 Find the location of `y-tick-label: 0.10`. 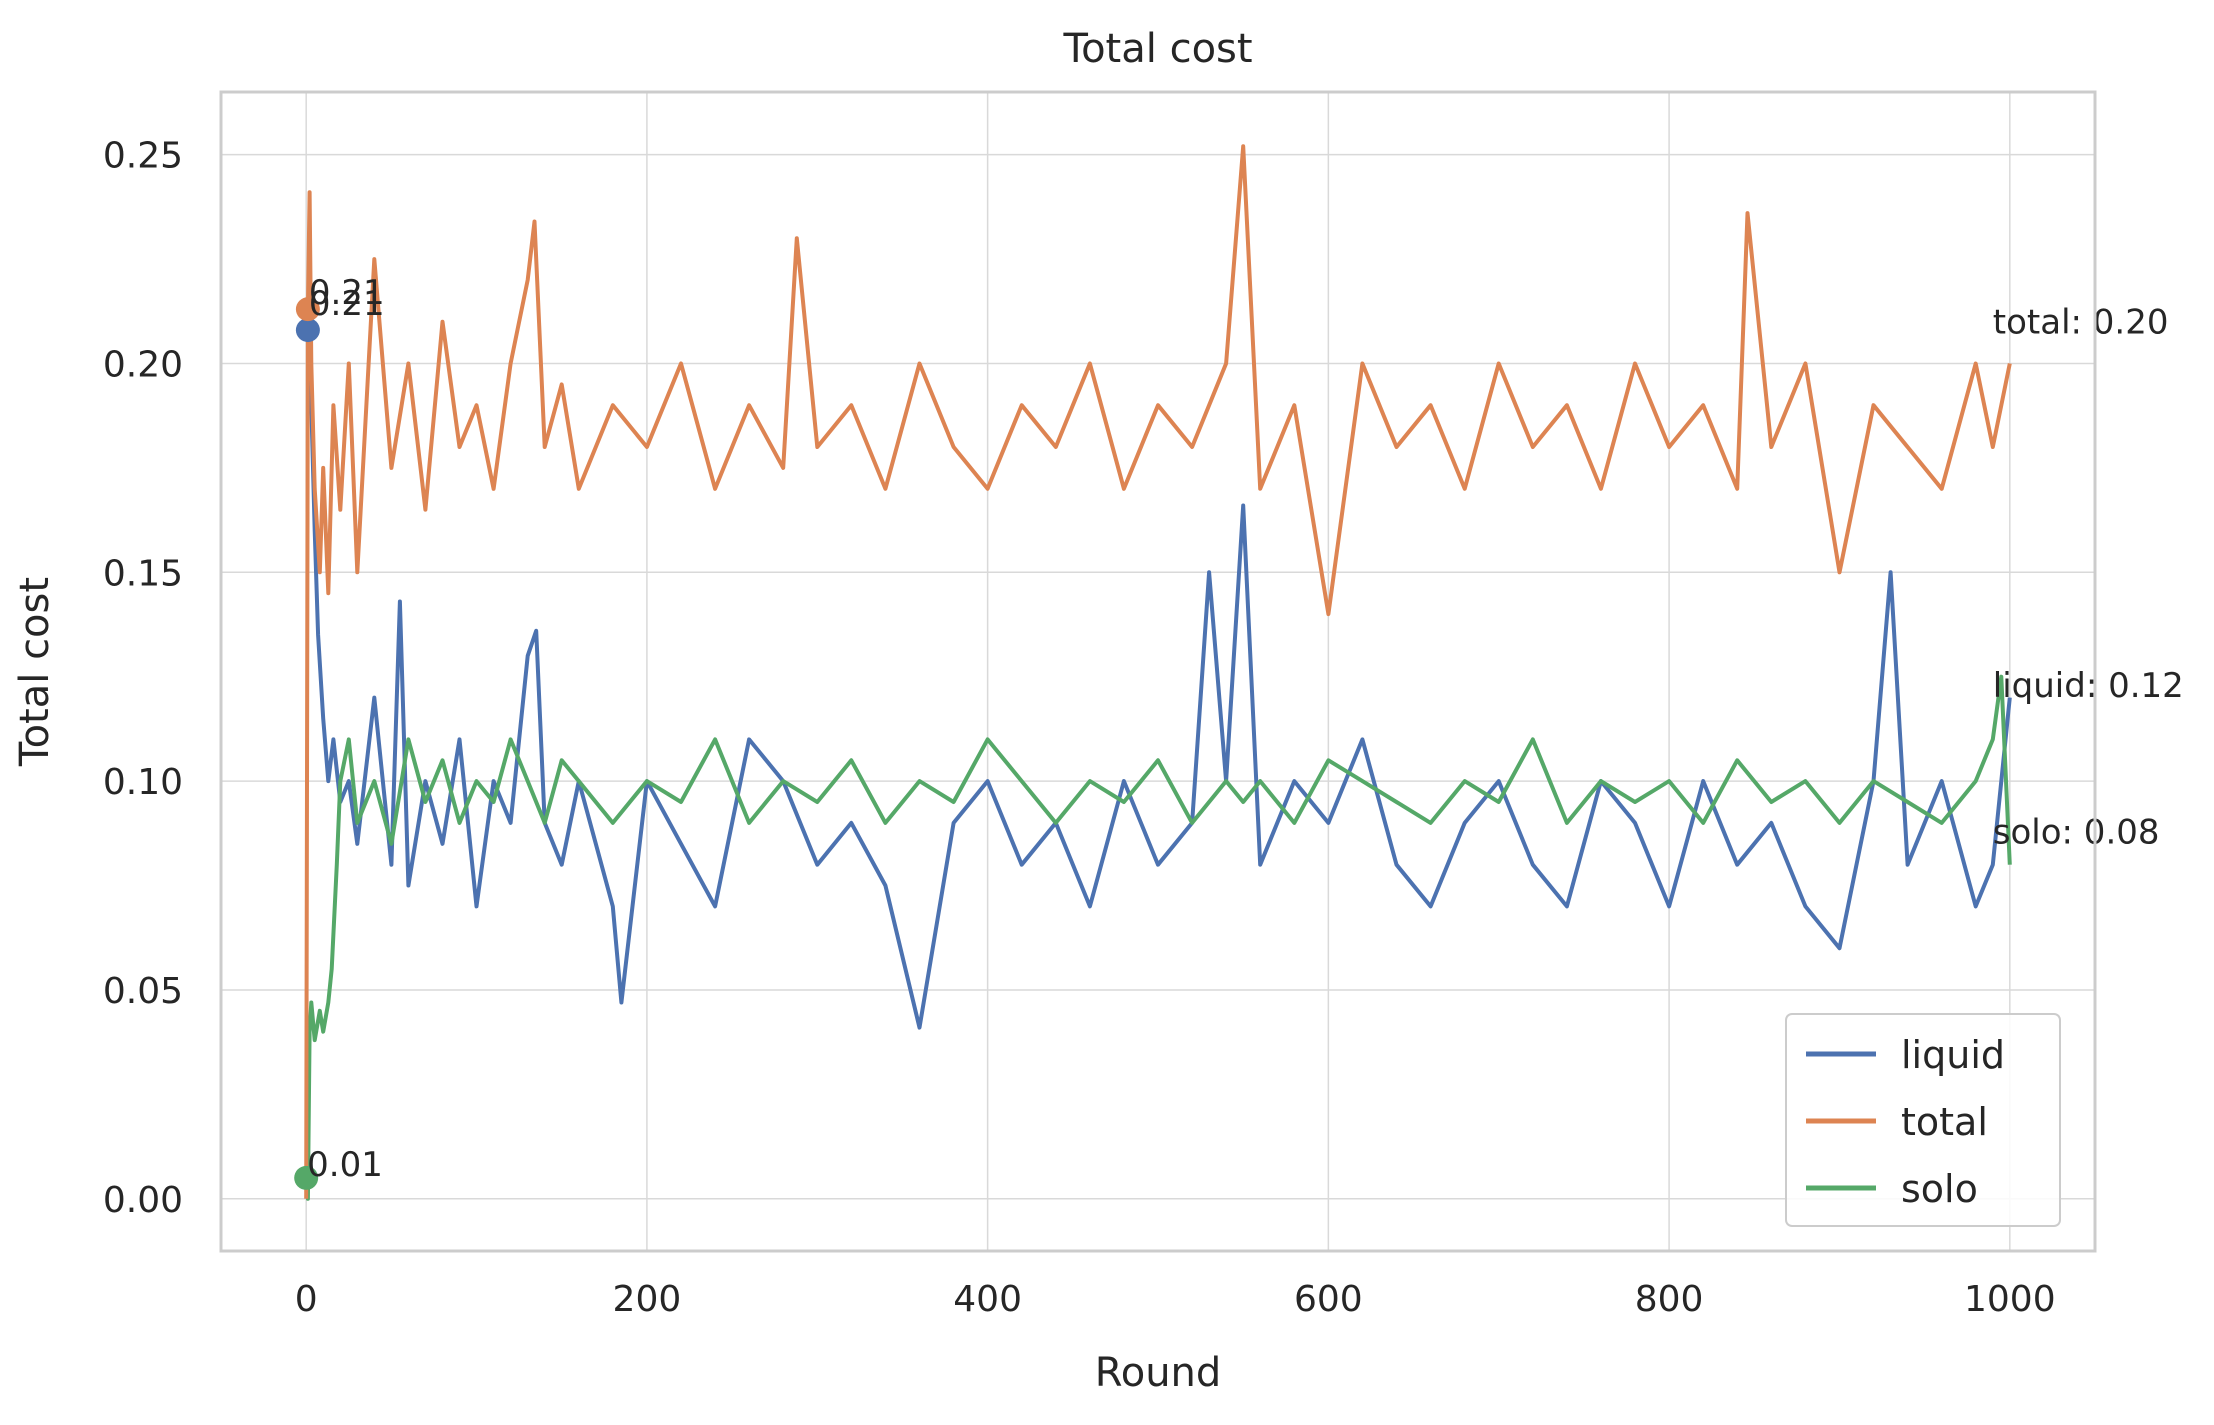

y-tick-label: 0.10 is located at coordinates (143, 782).